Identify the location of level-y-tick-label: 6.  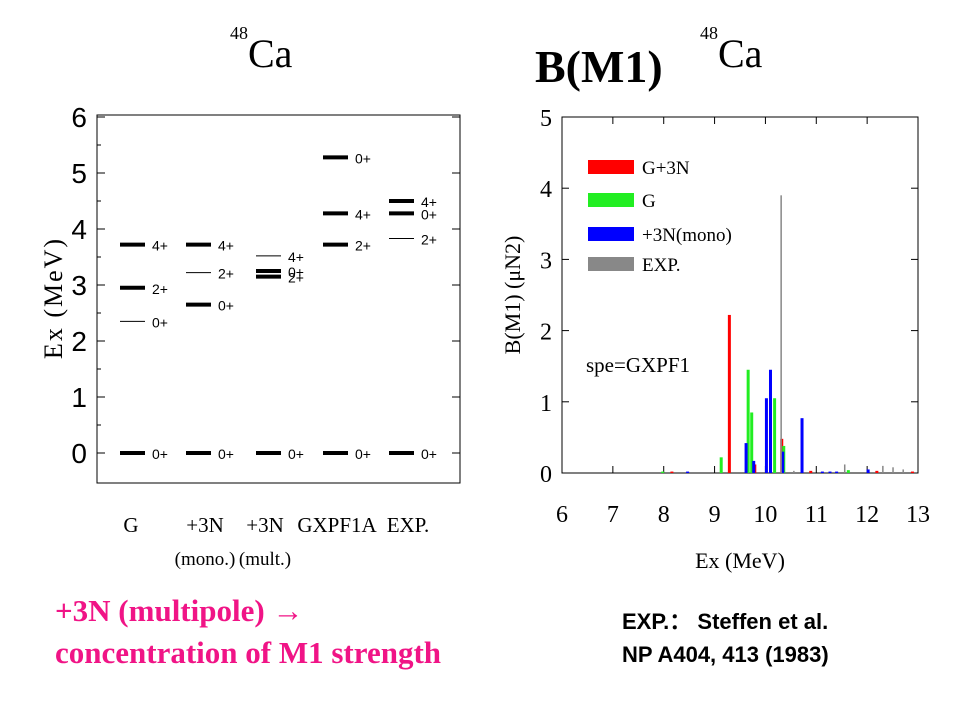
(79, 117).